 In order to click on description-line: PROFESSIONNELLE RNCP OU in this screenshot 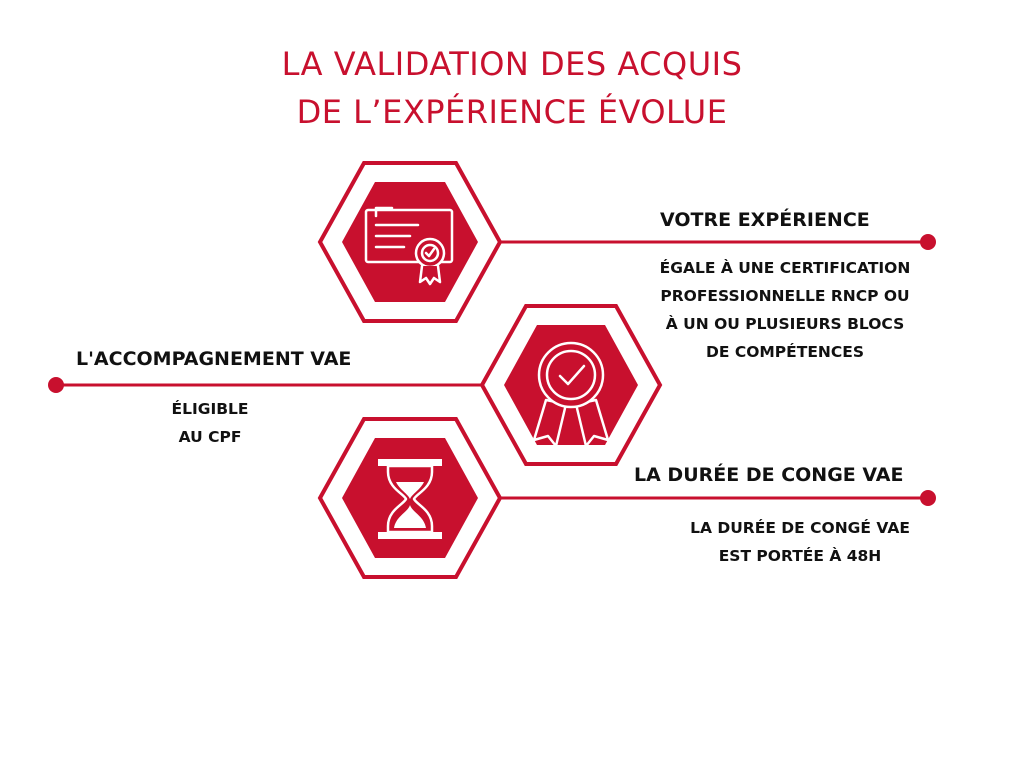, I will do `click(785, 296)`.